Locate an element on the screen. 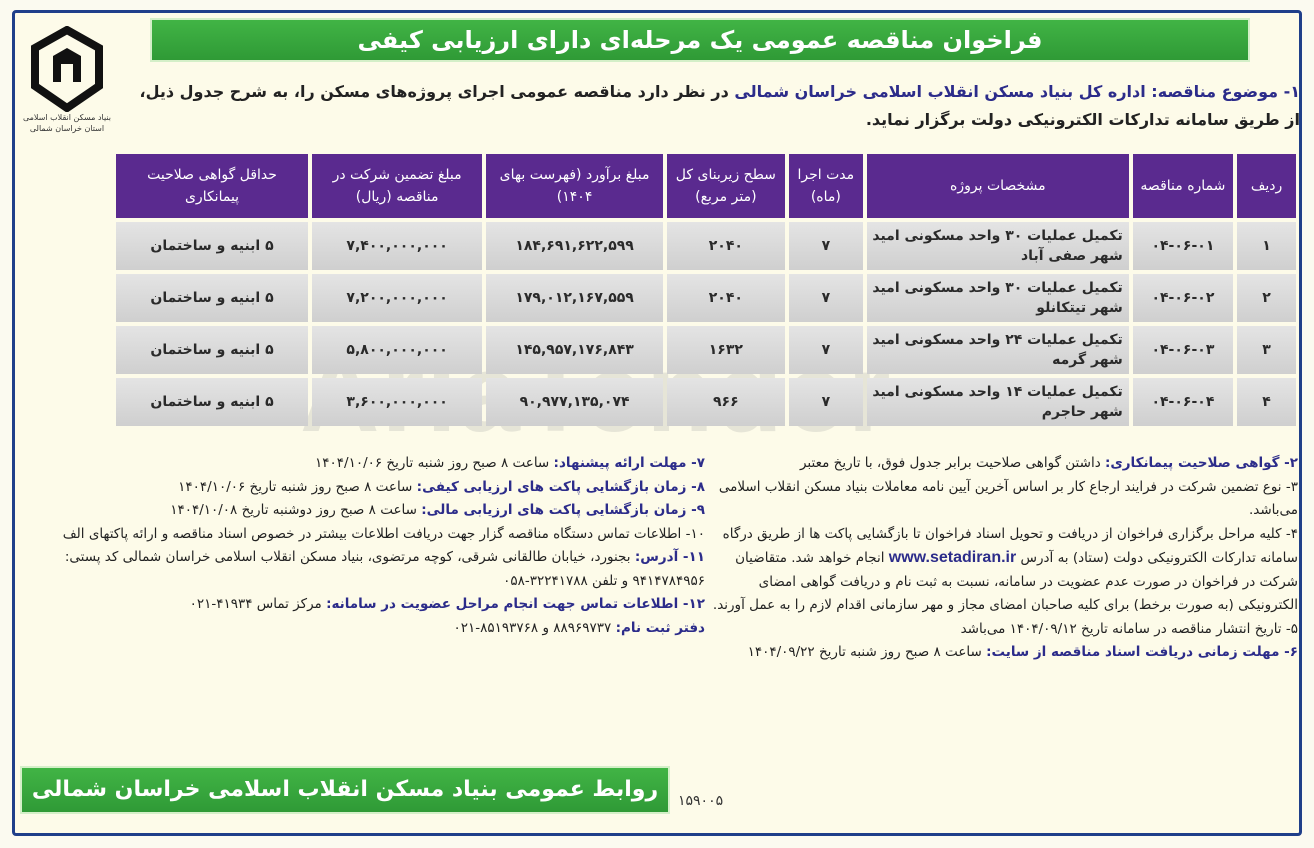 The width and height of the screenshot is (1314, 848). table-cell: ۵,۸۰۰,۰۰۰,۰۰۰ is located at coordinates (397, 350).